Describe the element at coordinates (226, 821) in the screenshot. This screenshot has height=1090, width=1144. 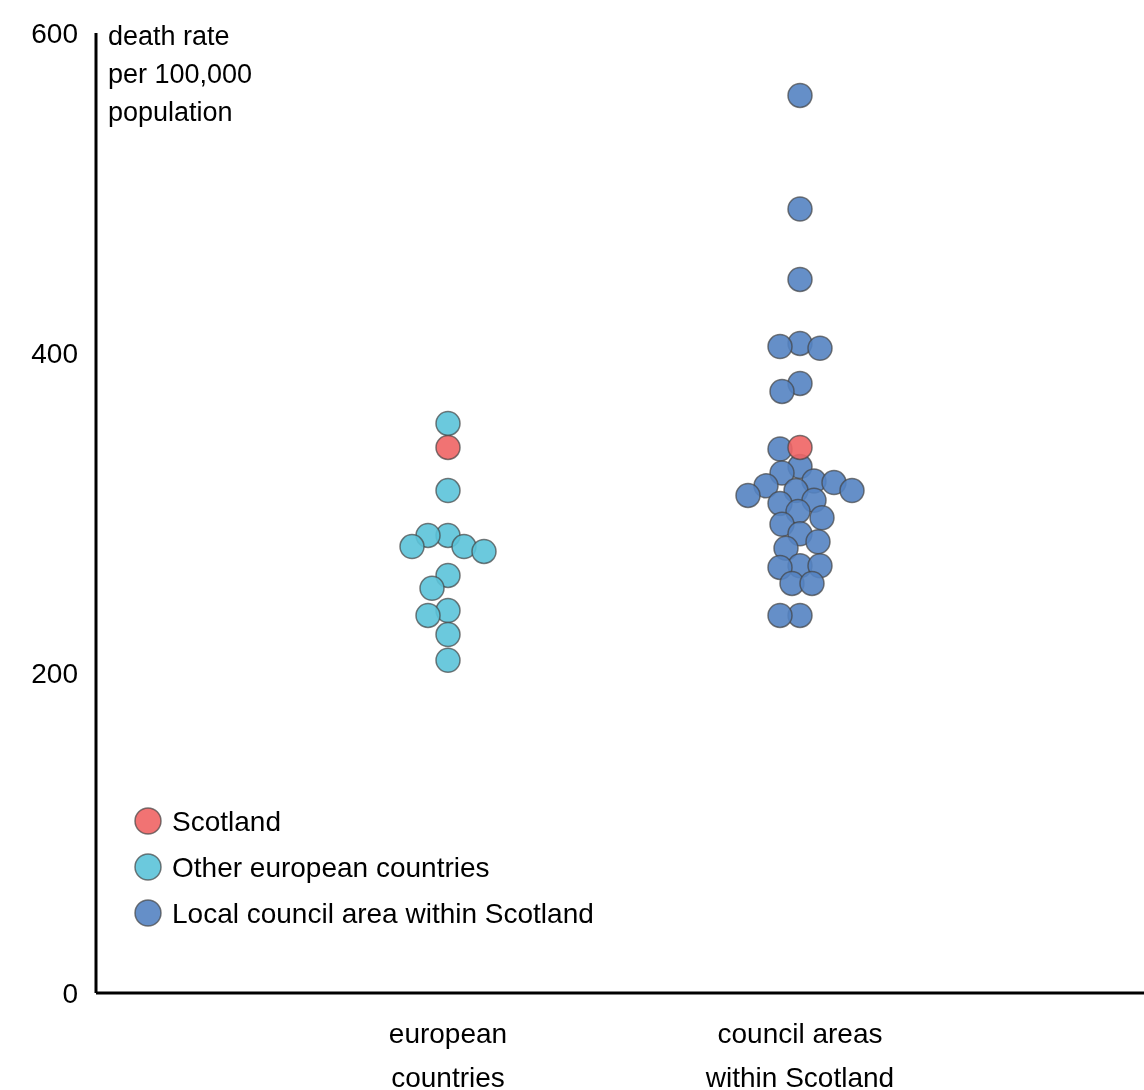
I see `legend-label: Scotland` at that location.